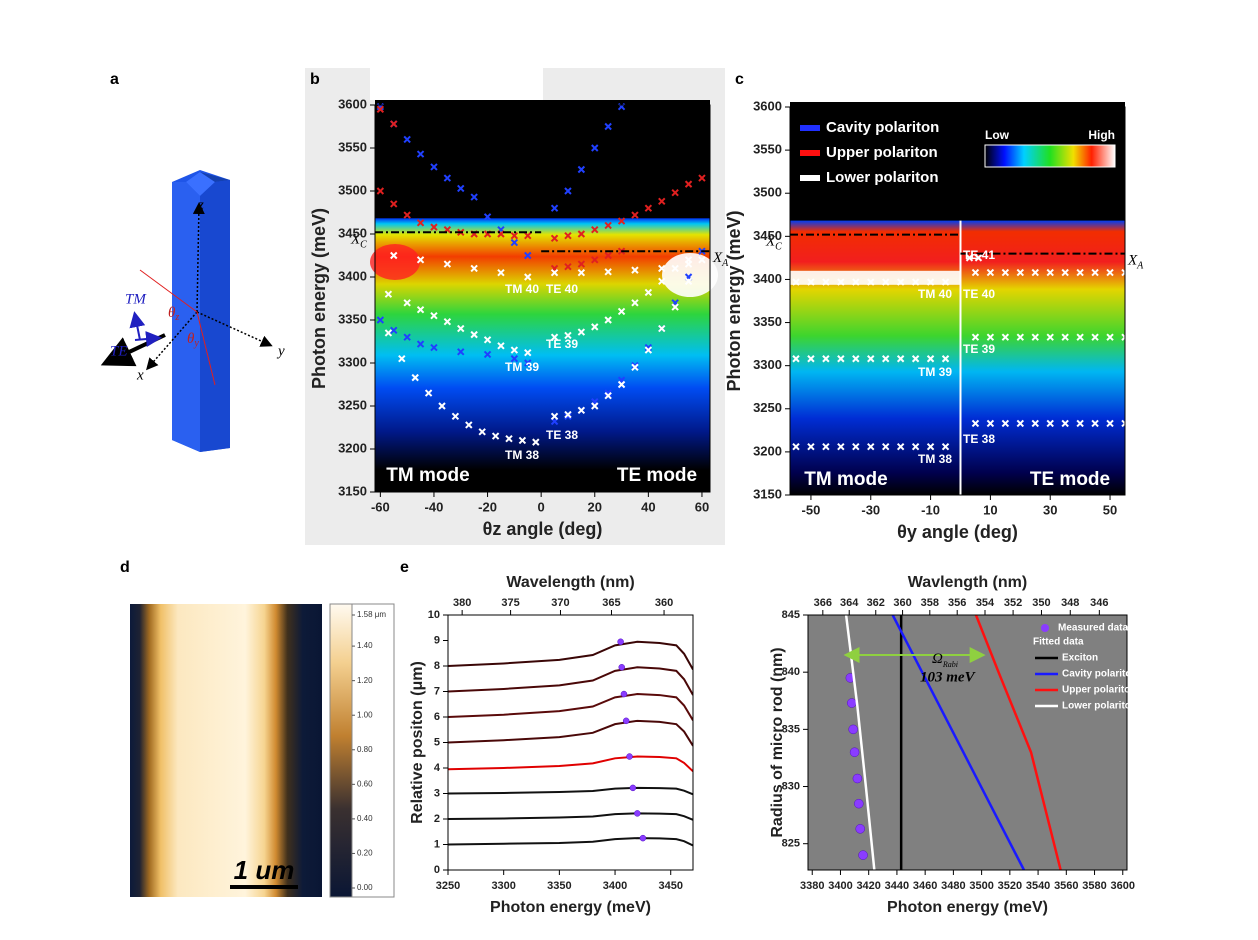  What do you see at coordinates (437, 768) in the screenshot?
I see `y-tick-label: 4` at bounding box center [437, 768].